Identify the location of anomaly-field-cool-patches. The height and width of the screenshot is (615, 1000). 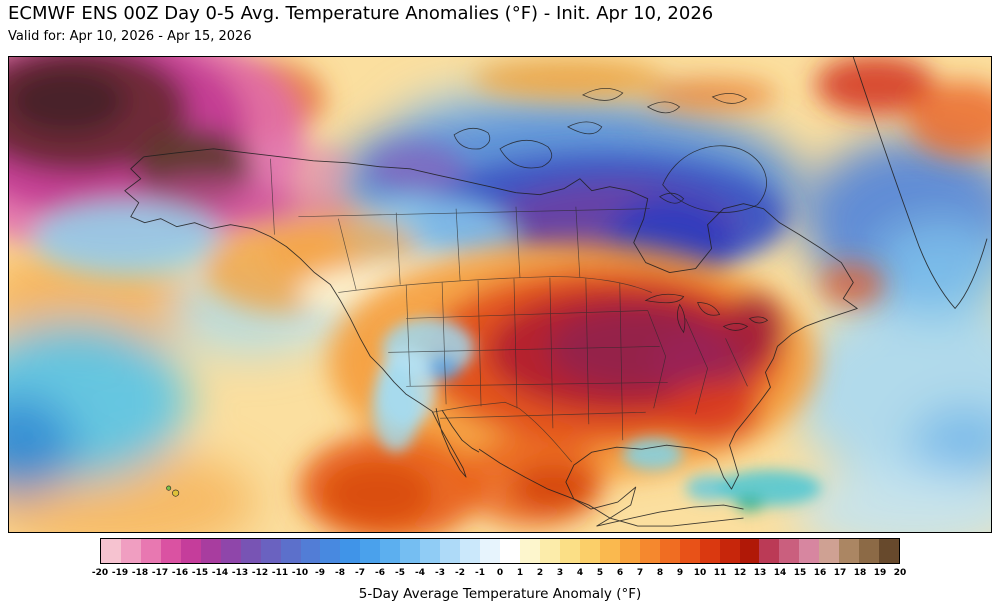
(597, 415).